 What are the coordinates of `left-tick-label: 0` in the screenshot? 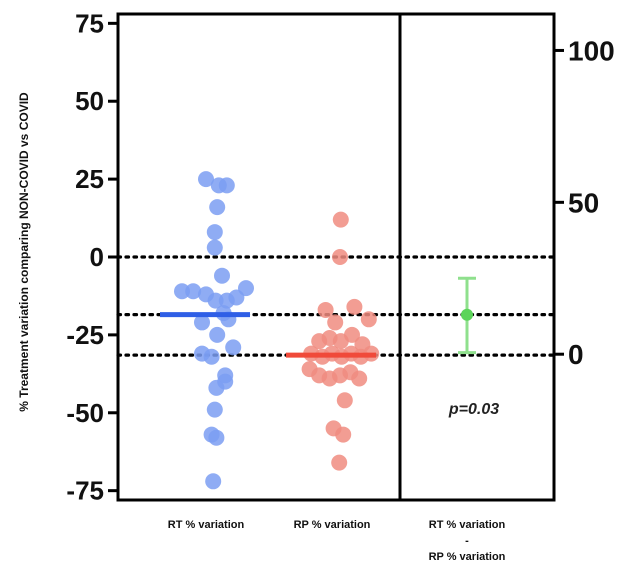 It's located at (97, 257).